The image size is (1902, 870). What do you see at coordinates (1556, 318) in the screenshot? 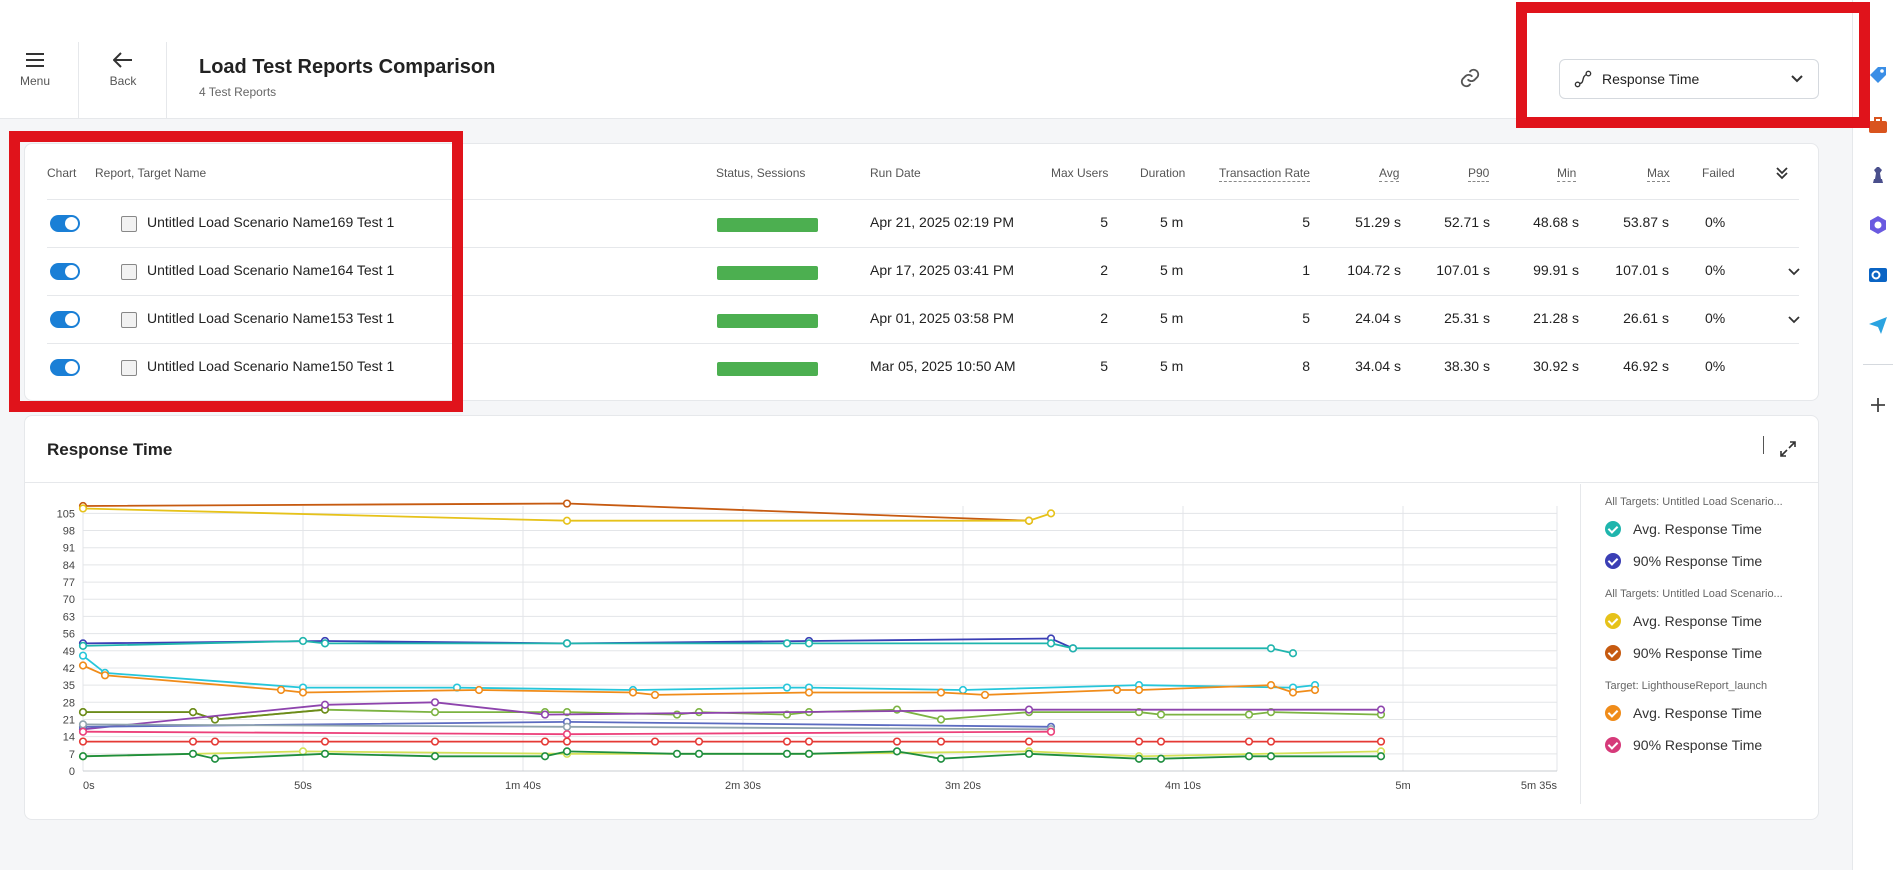
I see `cell-min: 21.28 s` at bounding box center [1556, 318].